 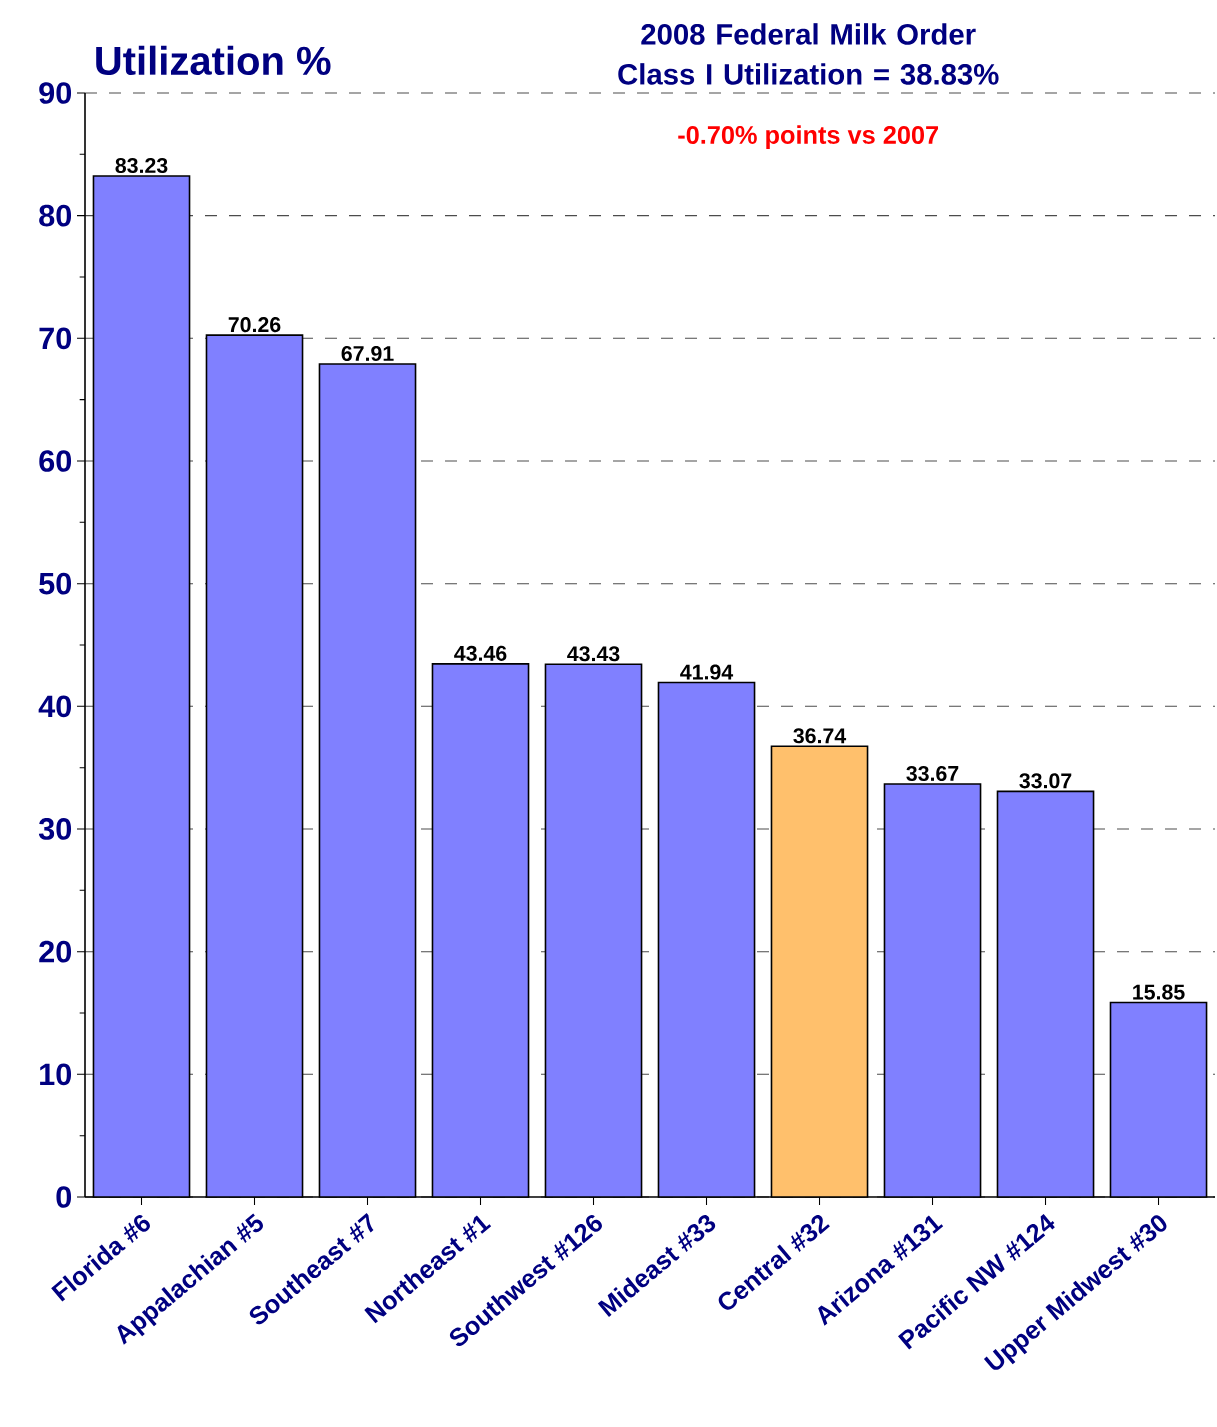 I want to click on data-label: 15.85, so click(x=1159, y=992).